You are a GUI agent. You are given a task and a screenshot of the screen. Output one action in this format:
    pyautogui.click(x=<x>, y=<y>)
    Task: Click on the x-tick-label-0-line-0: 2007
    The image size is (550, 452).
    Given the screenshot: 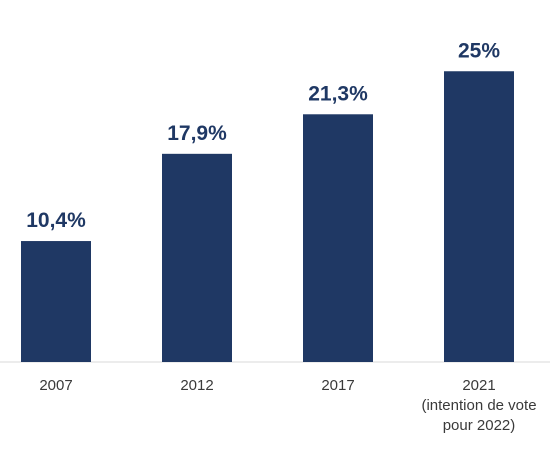 What is the action you would take?
    pyautogui.click(x=55, y=385)
    